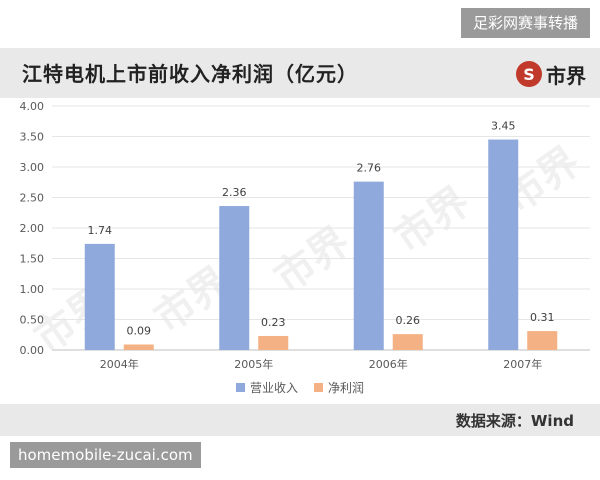 The width and height of the screenshot is (600, 480). Describe the element at coordinates (32, 228) in the screenshot. I see `y-tick-label: 2.00` at that location.